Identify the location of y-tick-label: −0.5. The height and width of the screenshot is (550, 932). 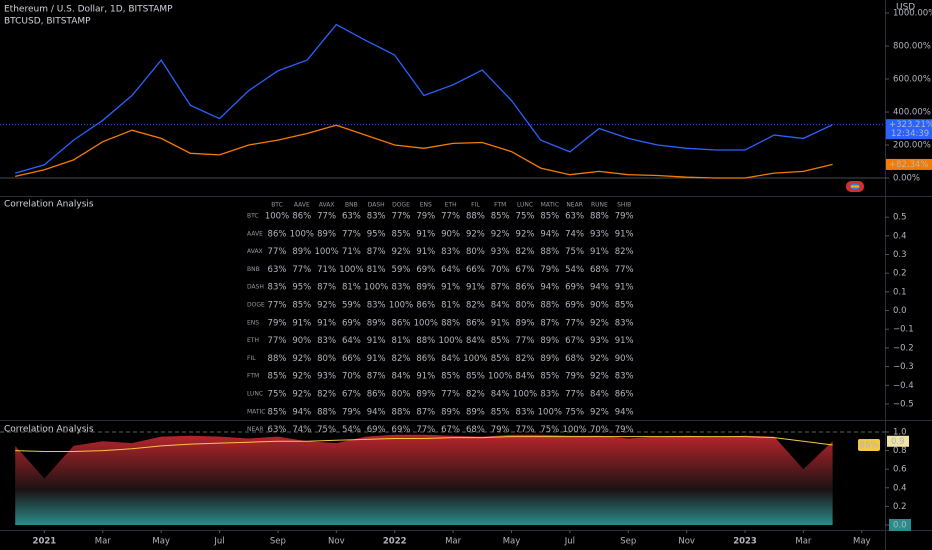
(903, 404).